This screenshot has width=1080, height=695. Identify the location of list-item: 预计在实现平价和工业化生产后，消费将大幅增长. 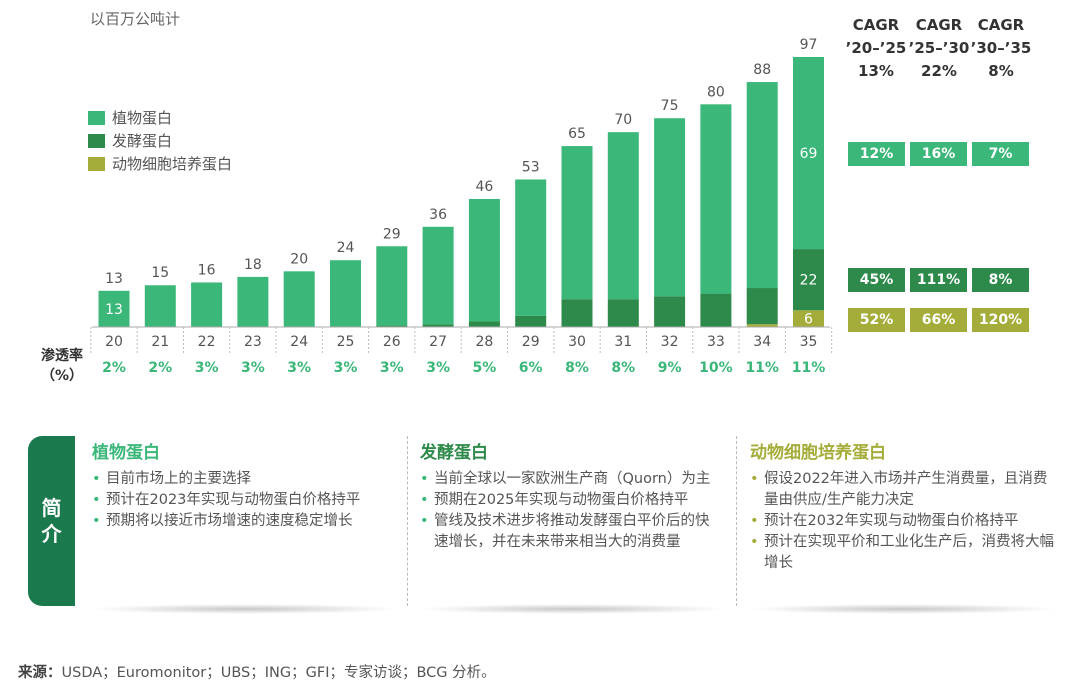
(902, 553).